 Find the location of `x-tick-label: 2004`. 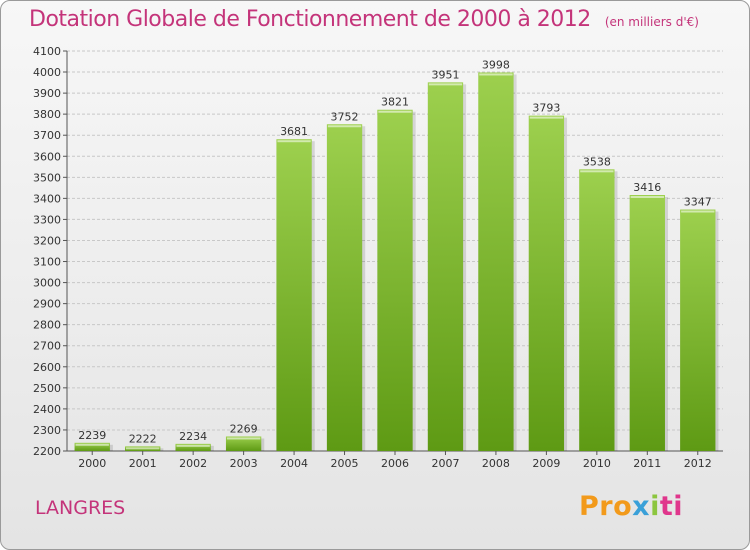

x-tick-label: 2004 is located at coordinates (294, 463).